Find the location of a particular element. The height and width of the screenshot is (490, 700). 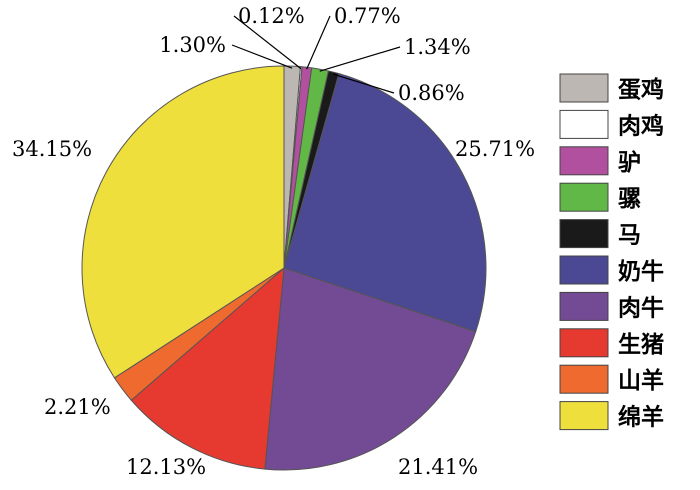

data-label-4: 0.86% is located at coordinates (431, 93).